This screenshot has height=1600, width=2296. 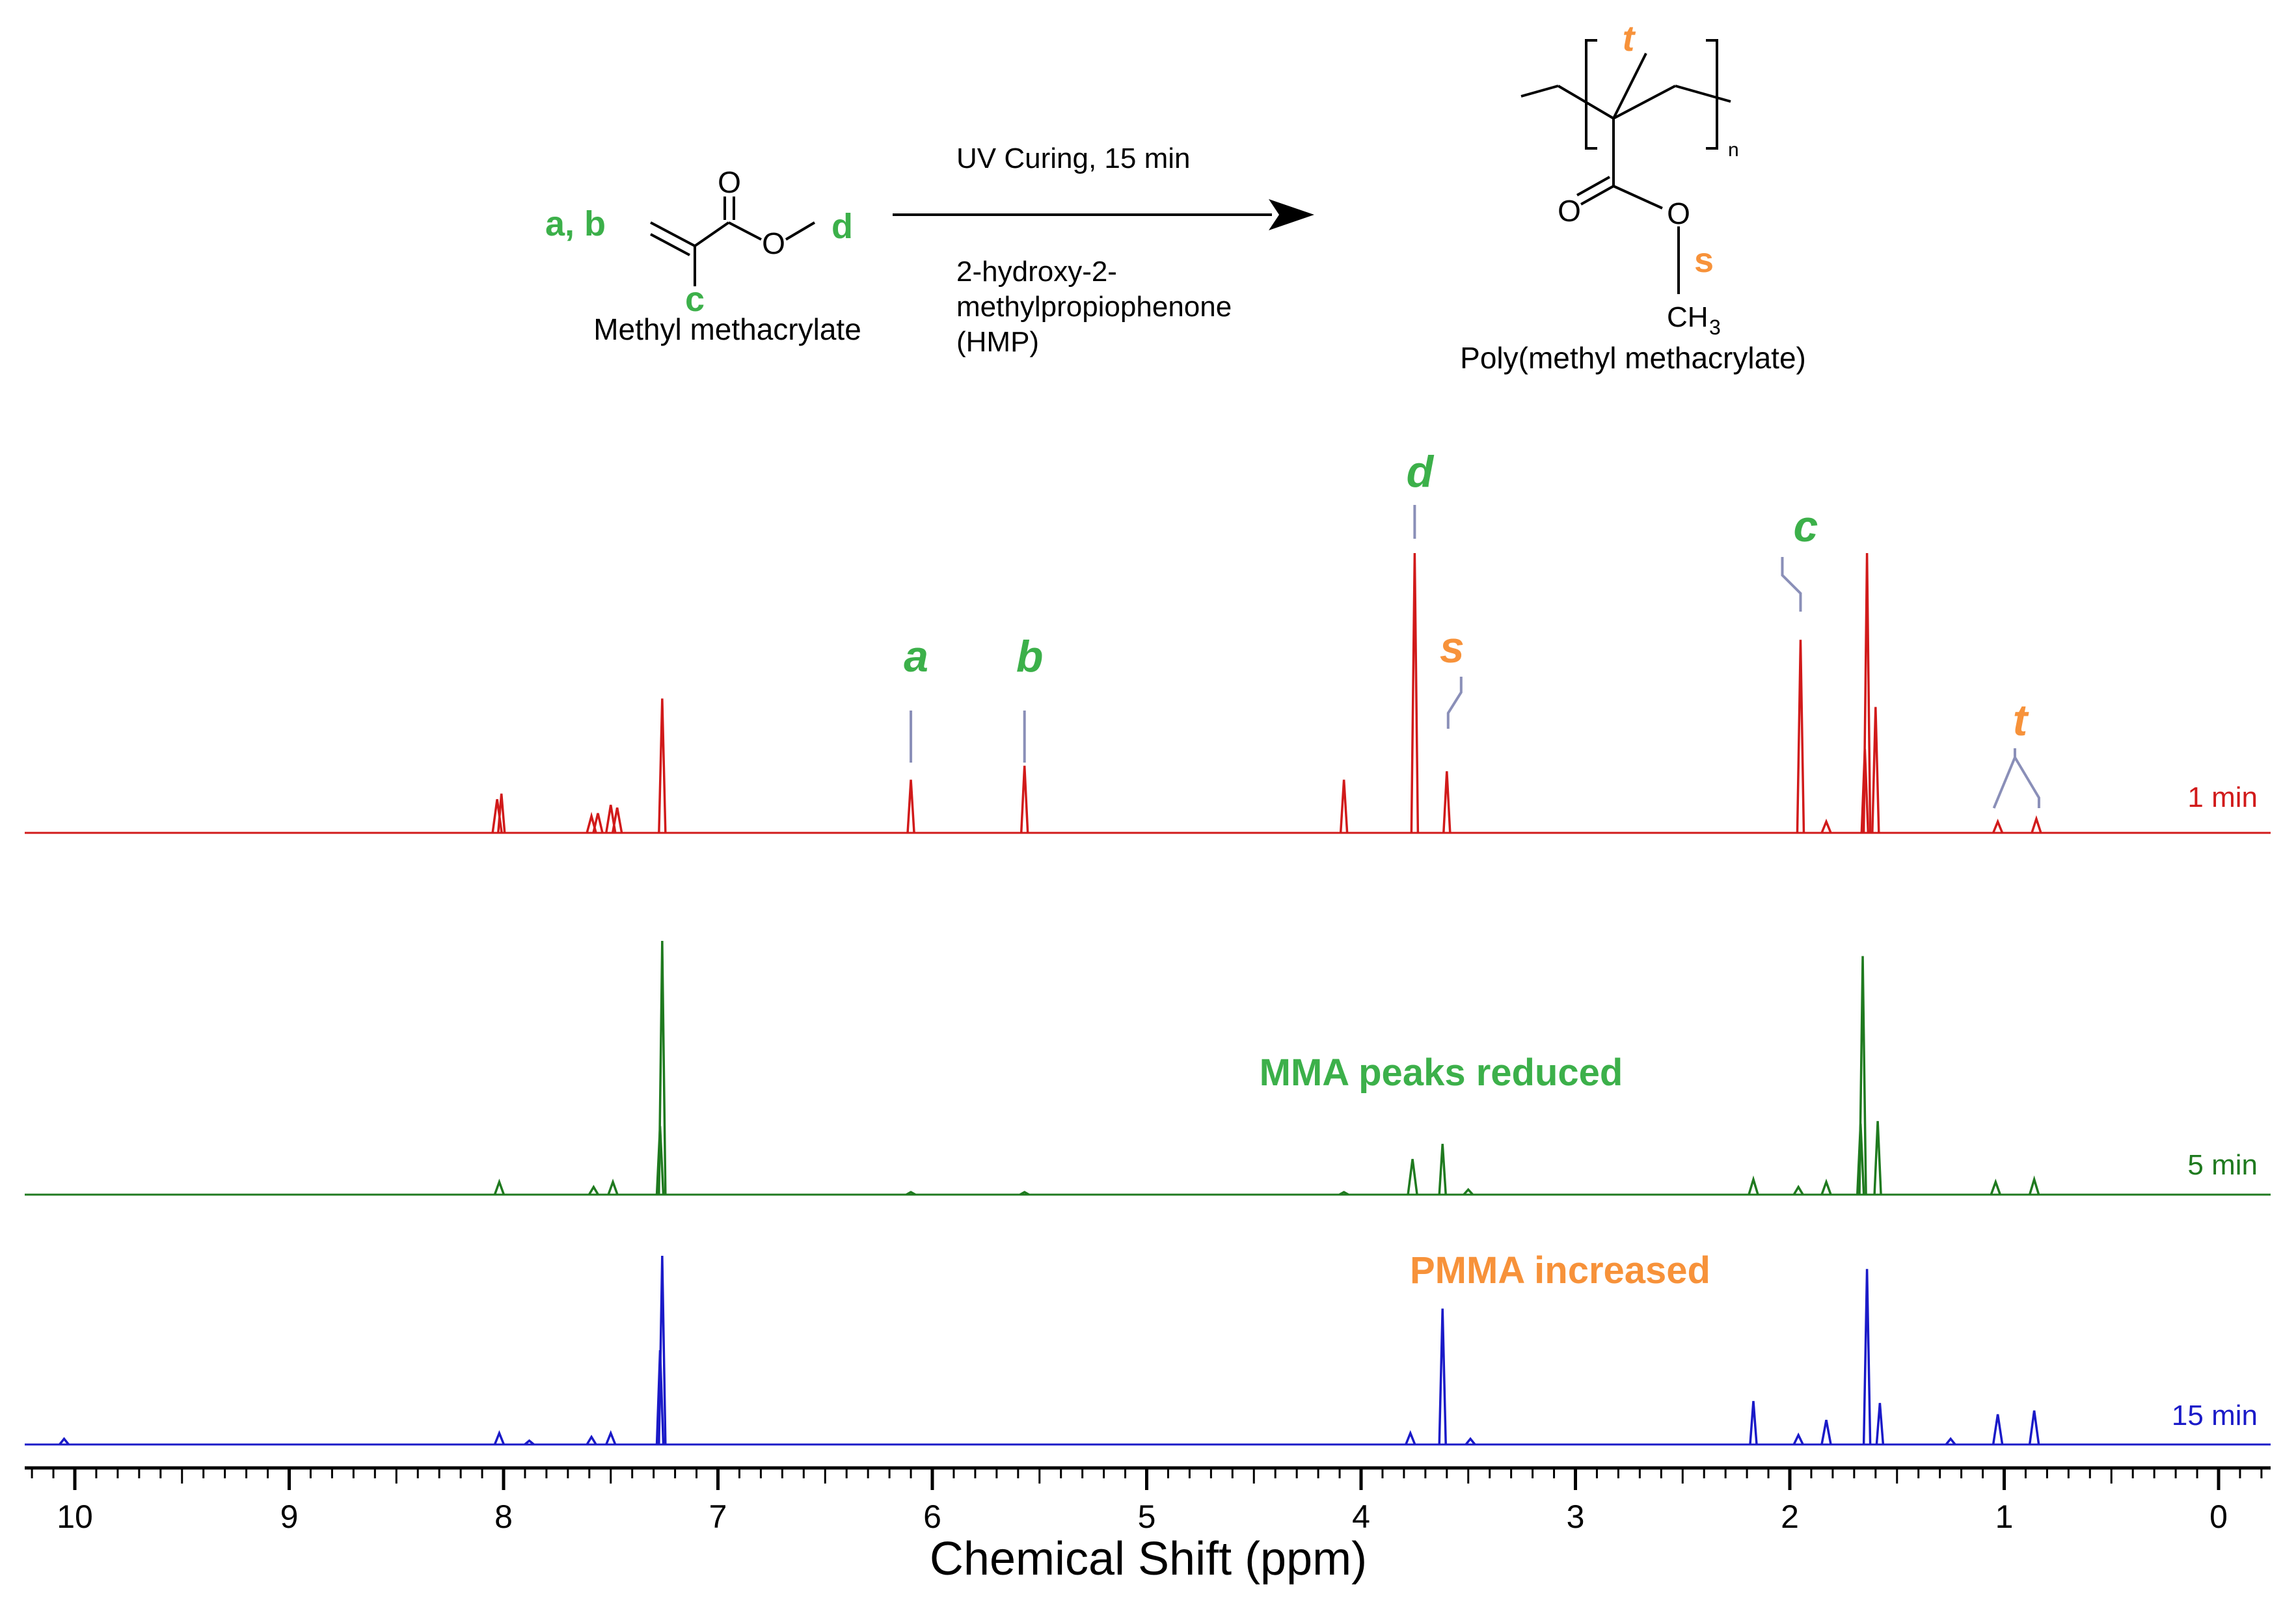 What do you see at coordinates (289, 1516) in the screenshot?
I see `x-tick-label: 9` at bounding box center [289, 1516].